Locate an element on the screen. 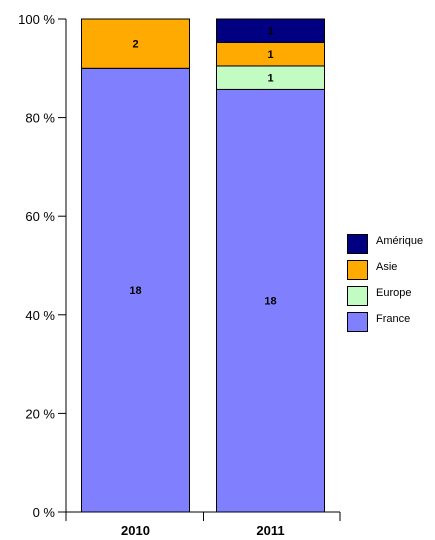 This screenshot has height=540, width=435. legend-label: France is located at coordinates (393, 319).